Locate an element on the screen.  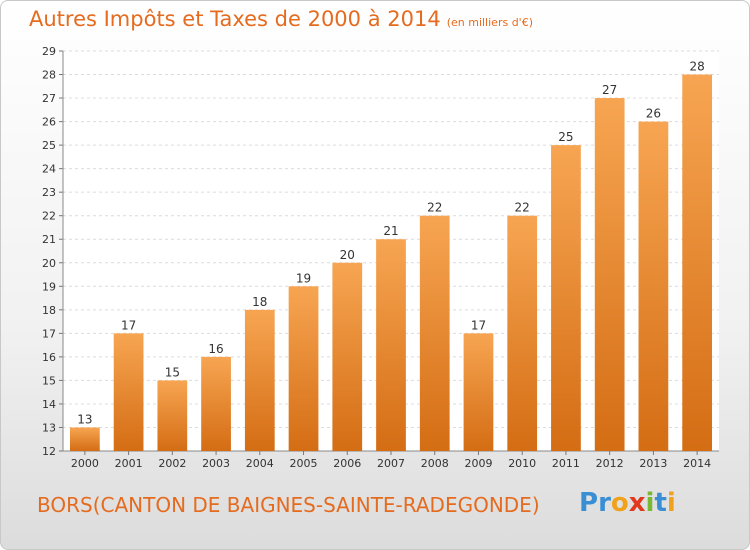
data-label-2014: 28 is located at coordinates (696, 67).